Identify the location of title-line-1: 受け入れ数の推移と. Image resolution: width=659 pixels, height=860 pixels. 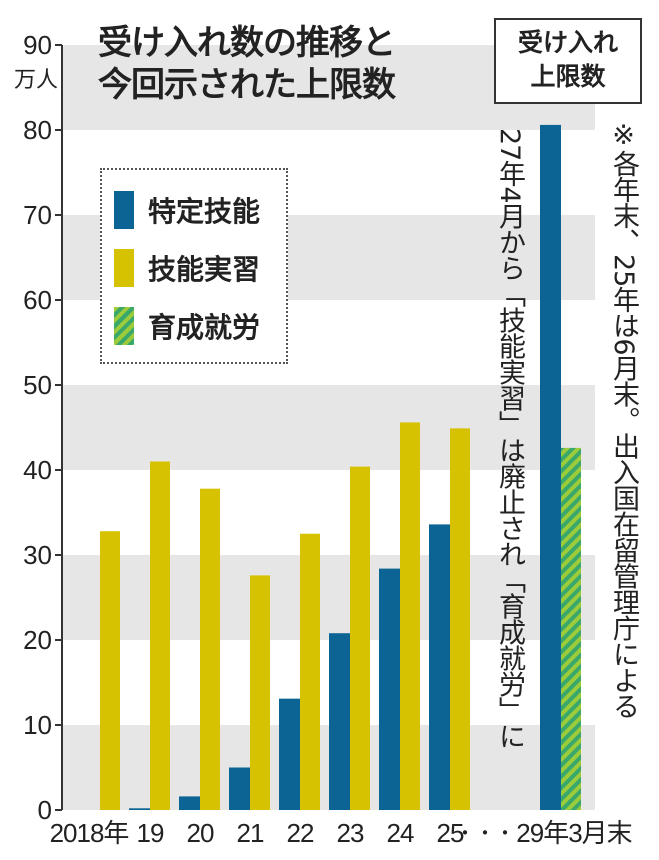
(247, 43).